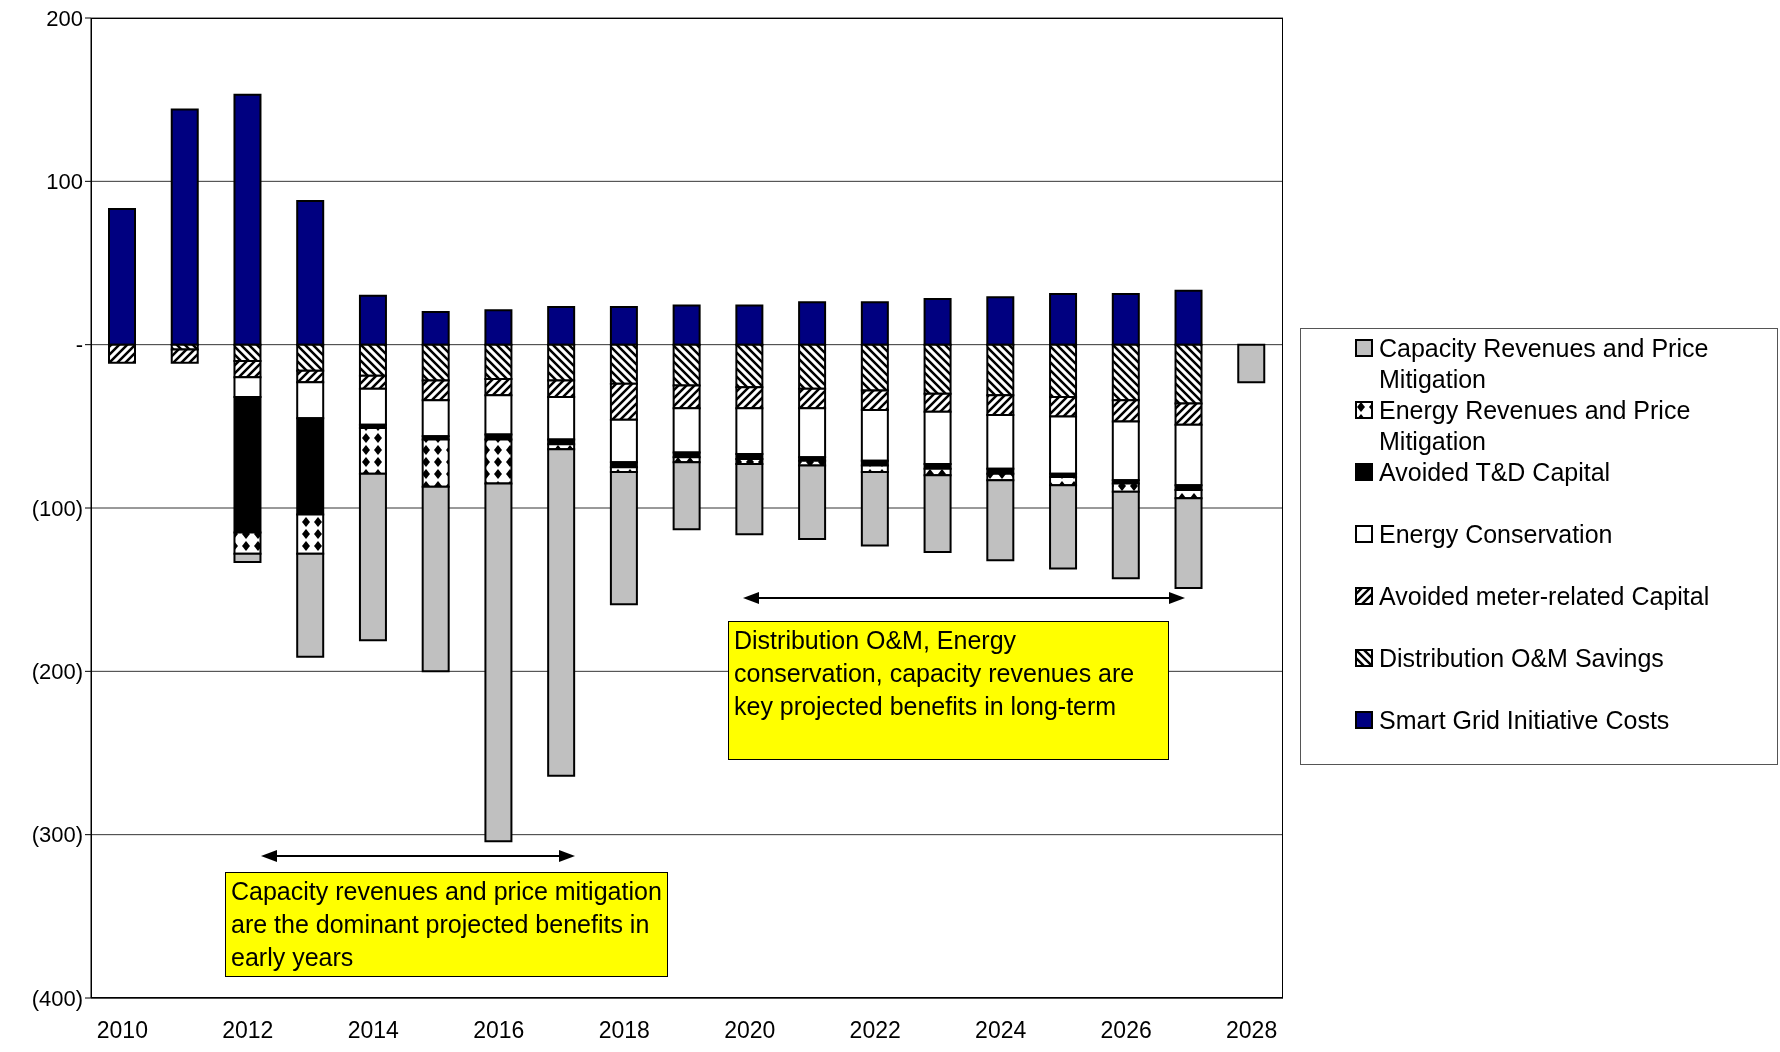 The height and width of the screenshot is (1052, 1780). What do you see at coordinates (57, 672) in the screenshot?
I see `y-tick-label: (200)` at bounding box center [57, 672].